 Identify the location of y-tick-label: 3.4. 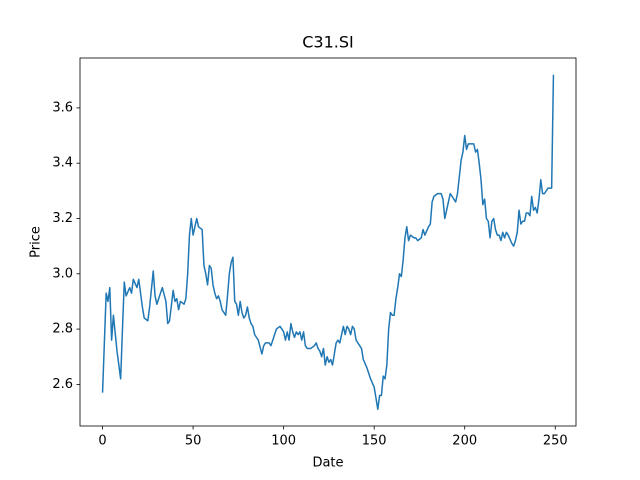
(62, 163).